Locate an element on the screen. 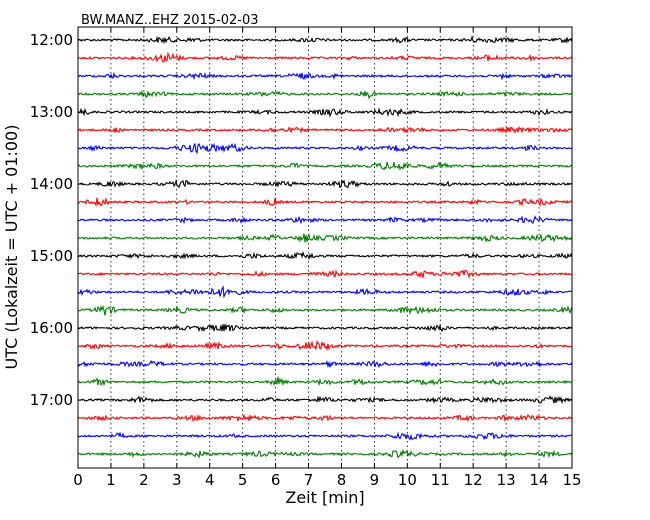  x-tick-label: 5 is located at coordinates (243, 480).